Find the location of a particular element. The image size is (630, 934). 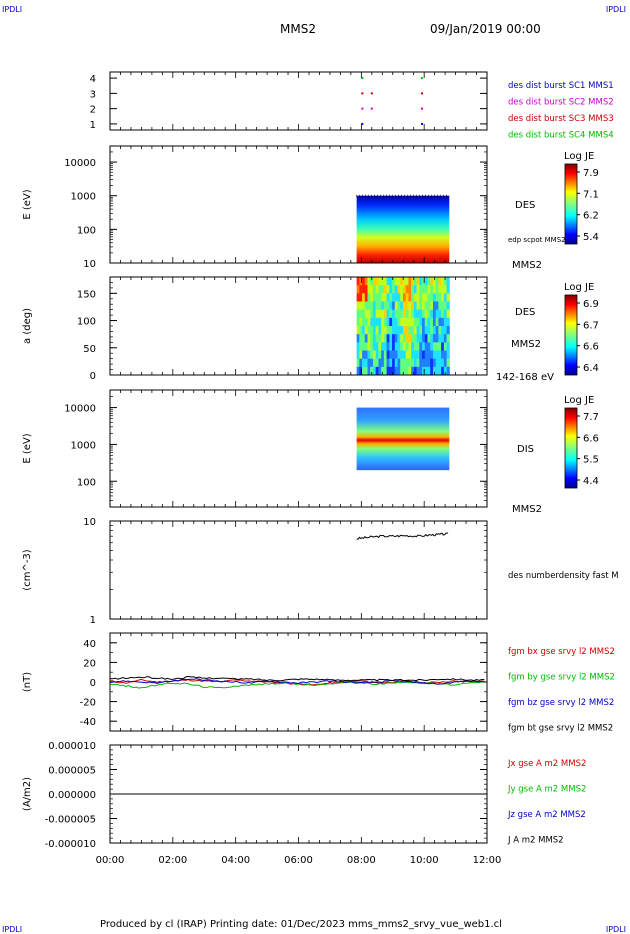

energy-range-label: 142-168 eV is located at coordinates (525, 377).